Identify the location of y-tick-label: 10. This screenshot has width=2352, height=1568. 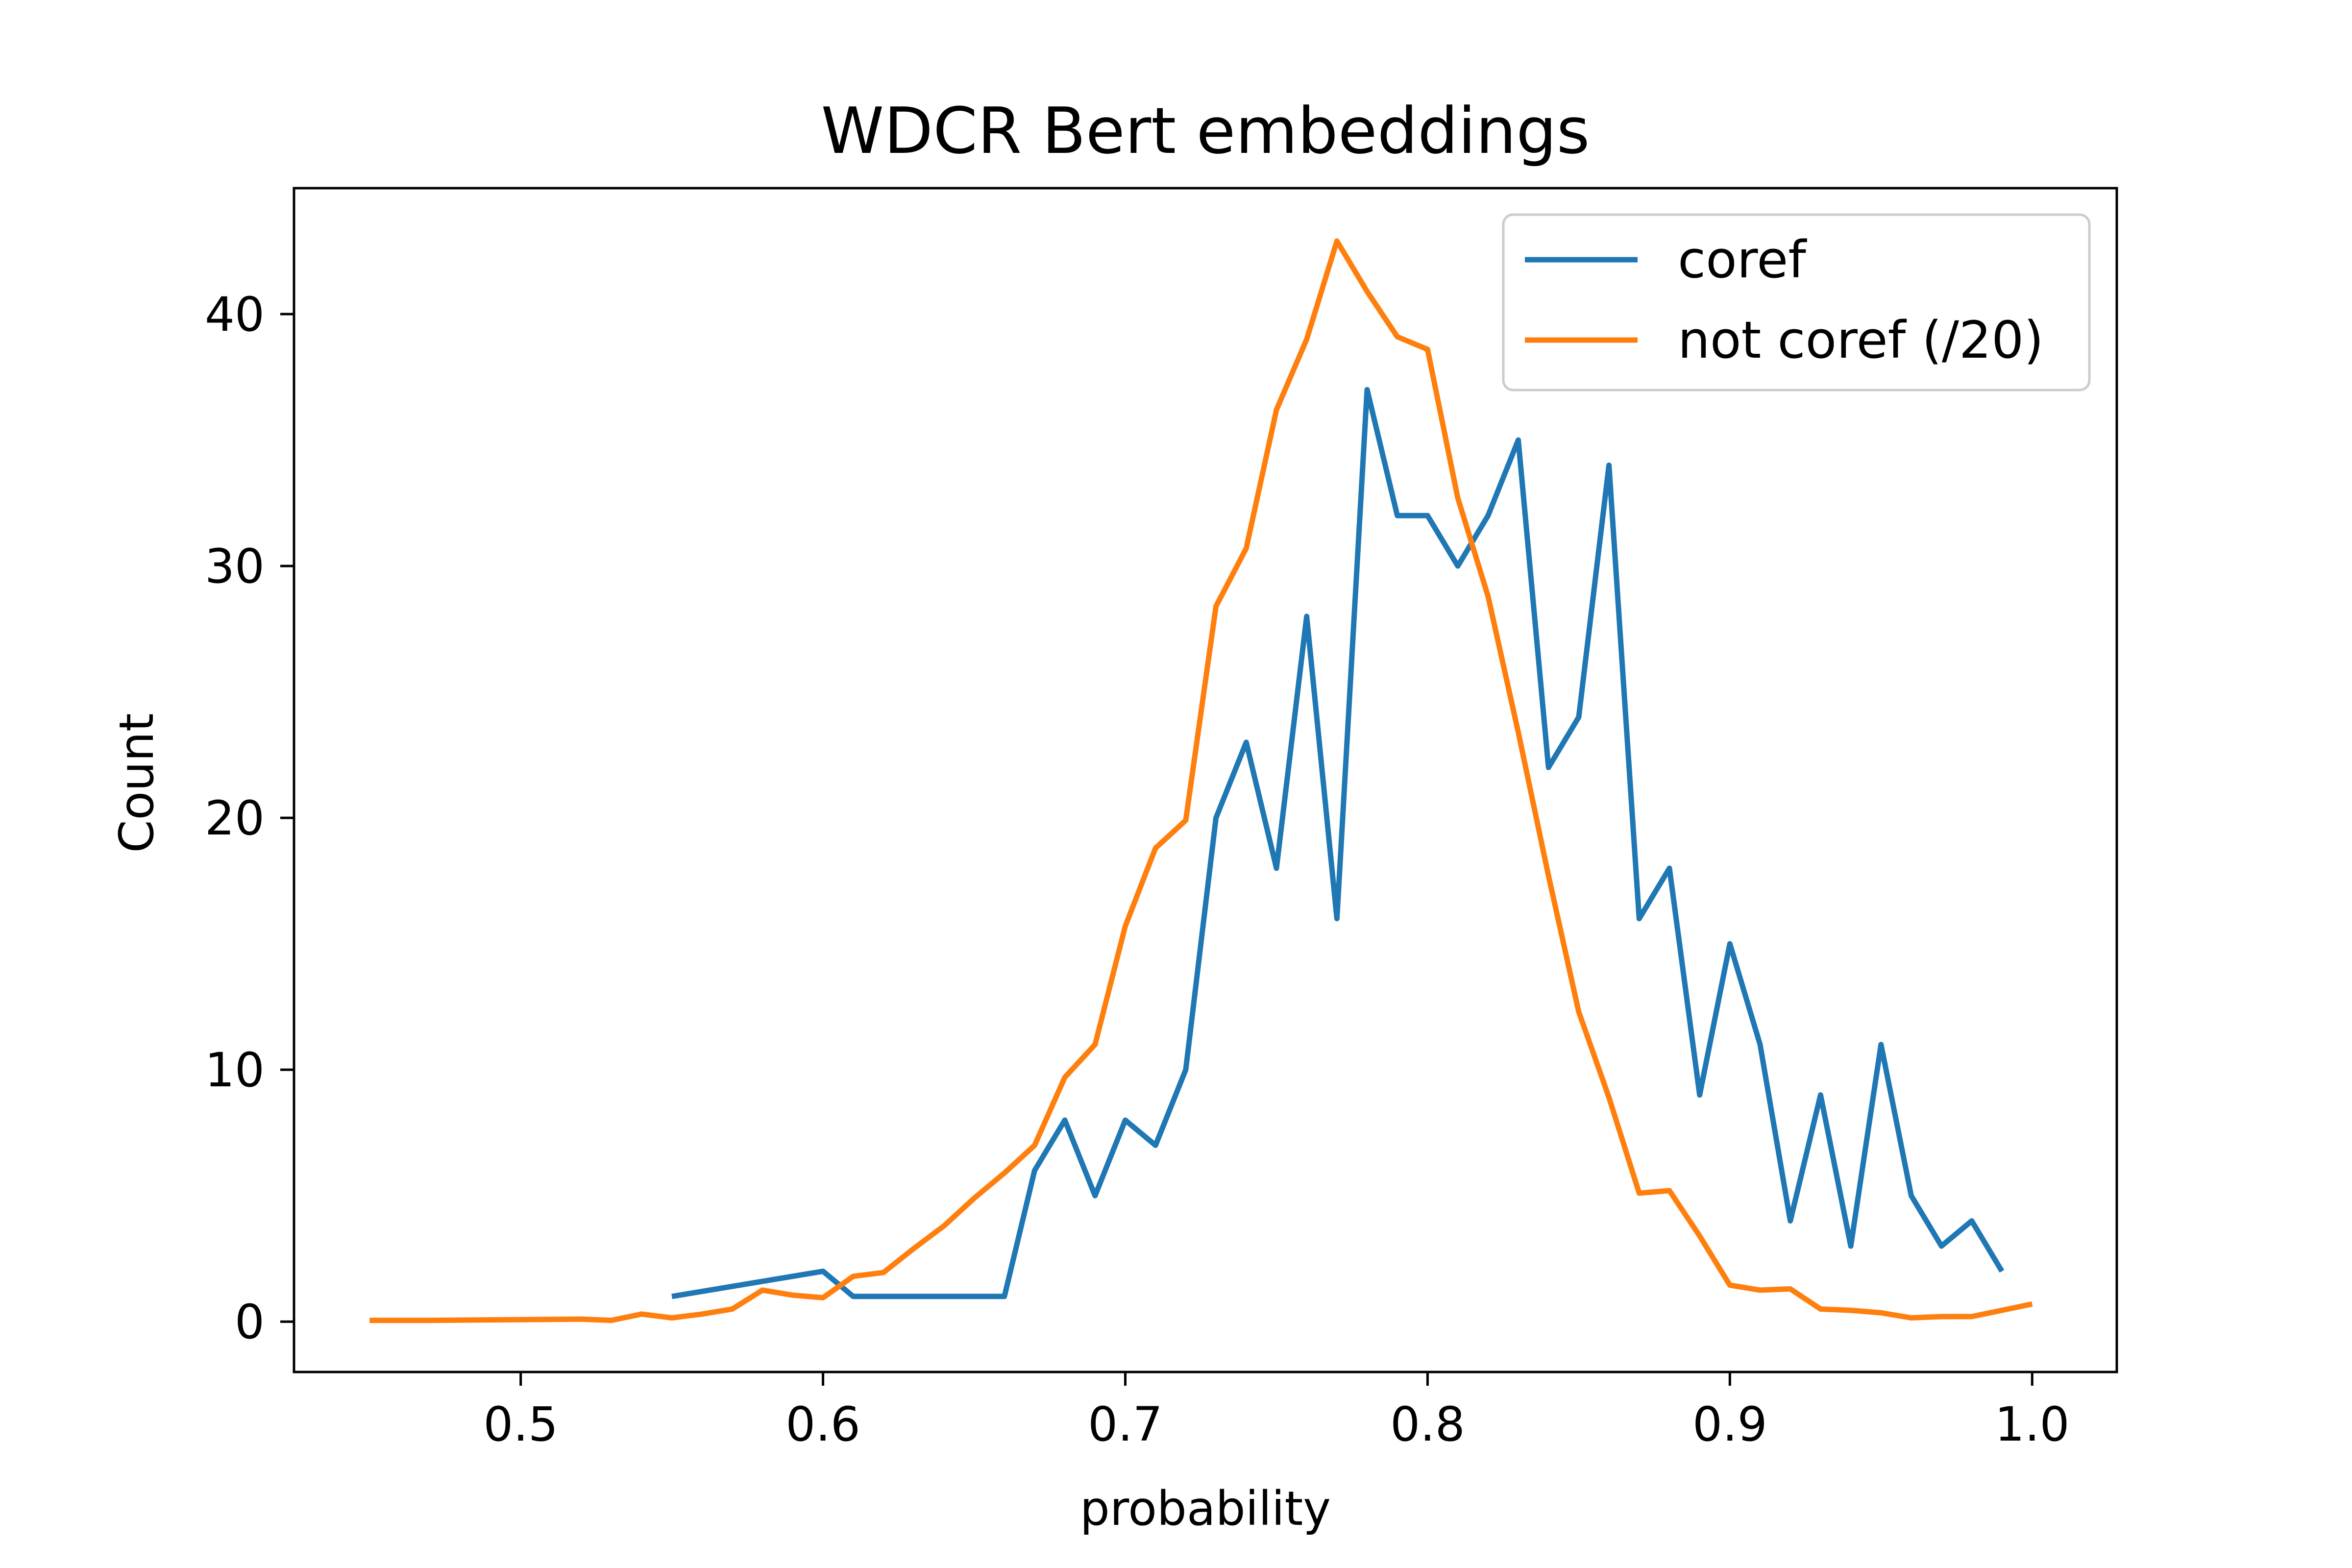
(235, 1070).